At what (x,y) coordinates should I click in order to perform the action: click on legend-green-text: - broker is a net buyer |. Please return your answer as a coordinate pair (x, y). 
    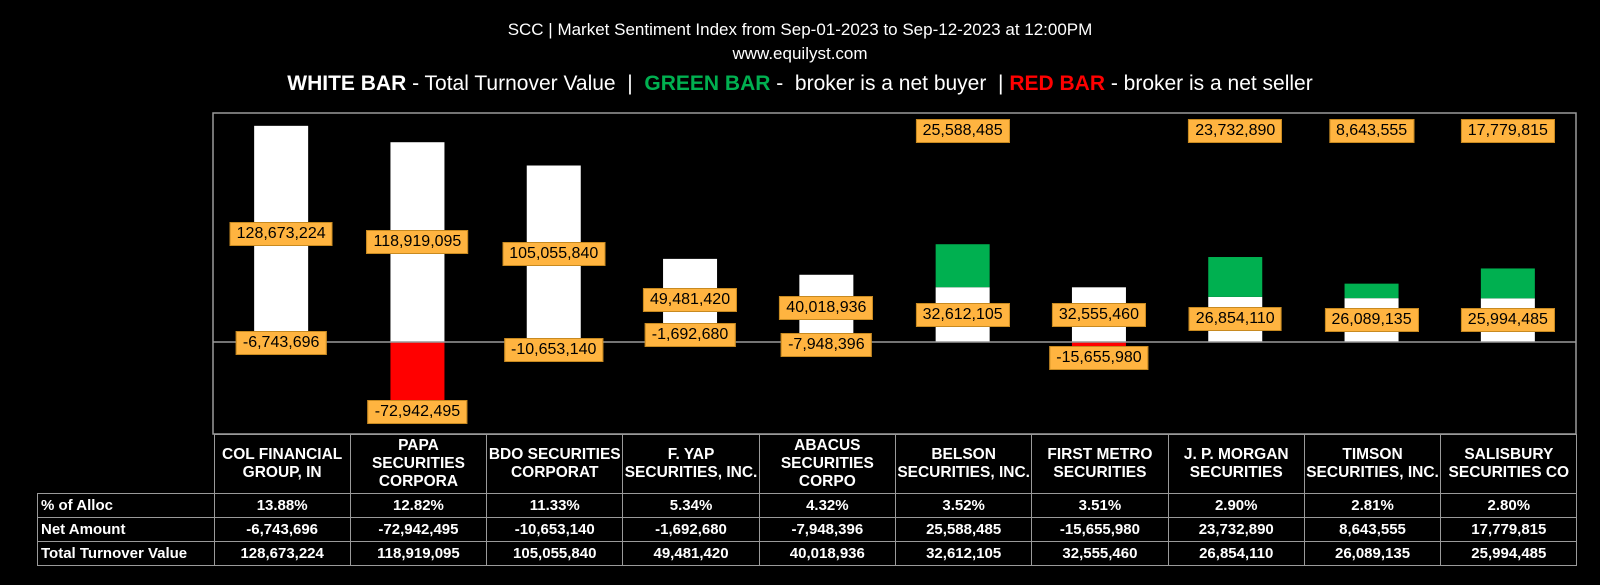
    Looking at the image, I should click on (890, 83).